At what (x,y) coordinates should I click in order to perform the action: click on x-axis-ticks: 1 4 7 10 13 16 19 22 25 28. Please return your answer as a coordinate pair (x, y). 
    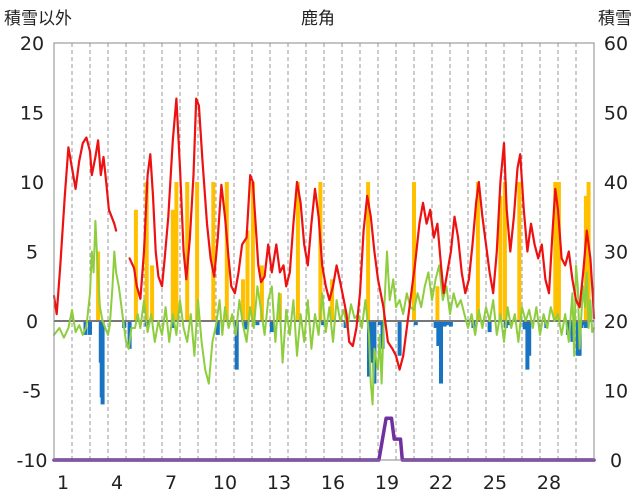
    Looking at the image, I should click on (309, 483).